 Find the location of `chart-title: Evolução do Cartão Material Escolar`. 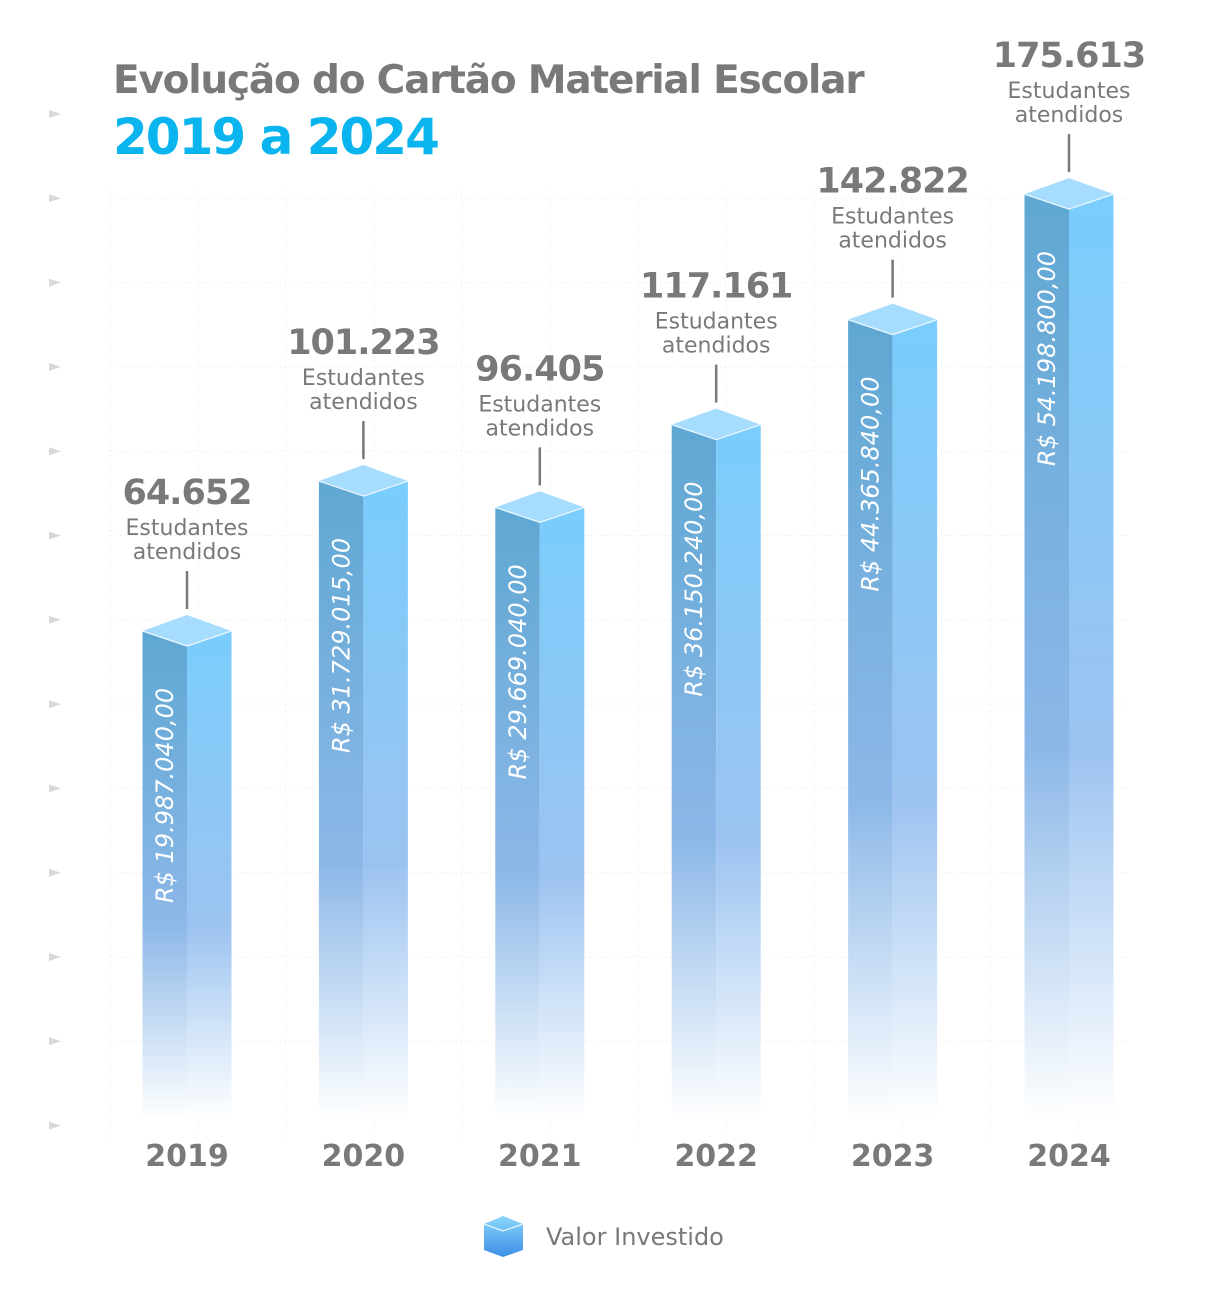

chart-title: Evolução do Cartão Material Escolar is located at coordinates (489, 80).